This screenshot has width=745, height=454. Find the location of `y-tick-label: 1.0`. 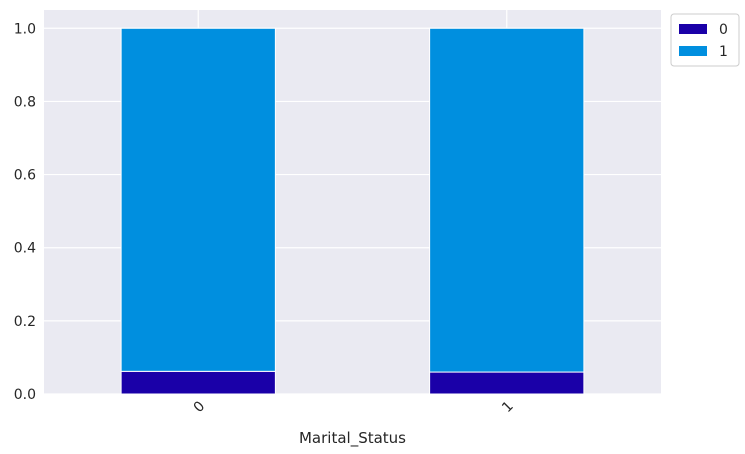

y-tick-label: 1.0 is located at coordinates (25, 29).